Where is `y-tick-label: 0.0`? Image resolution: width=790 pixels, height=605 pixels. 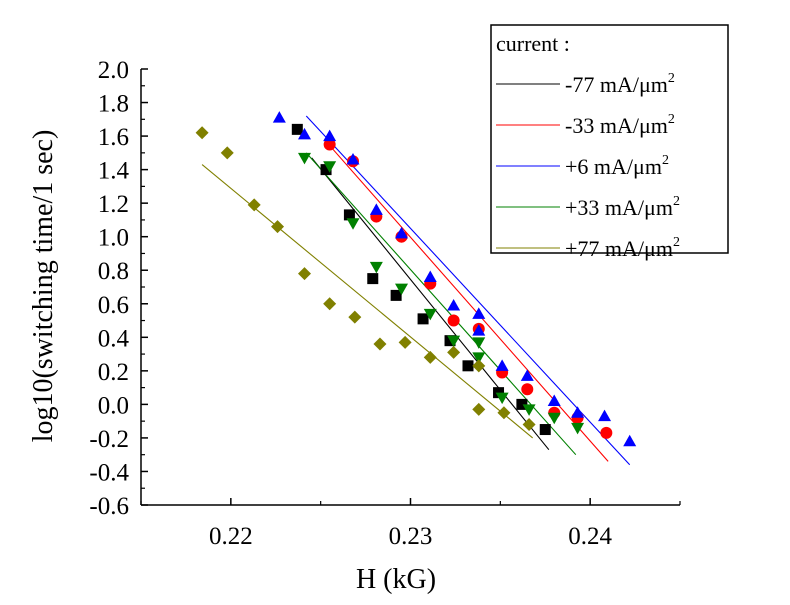
y-tick-label: 0.0 is located at coordinates (113, 405).